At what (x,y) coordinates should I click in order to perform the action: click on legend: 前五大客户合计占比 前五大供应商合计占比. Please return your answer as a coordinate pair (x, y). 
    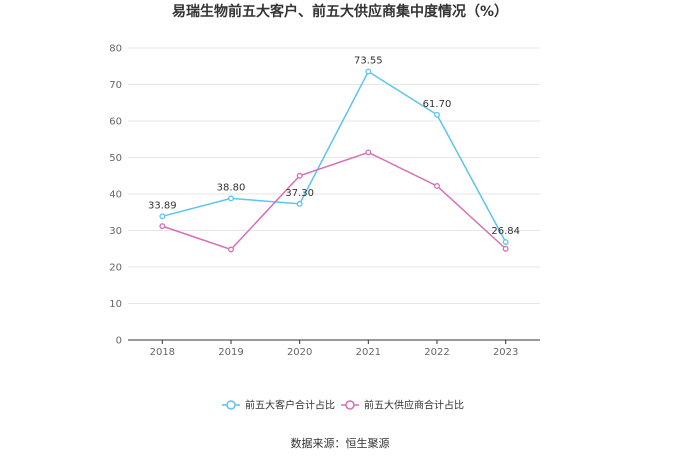
    Looking at the image, I should click on (343, 405).